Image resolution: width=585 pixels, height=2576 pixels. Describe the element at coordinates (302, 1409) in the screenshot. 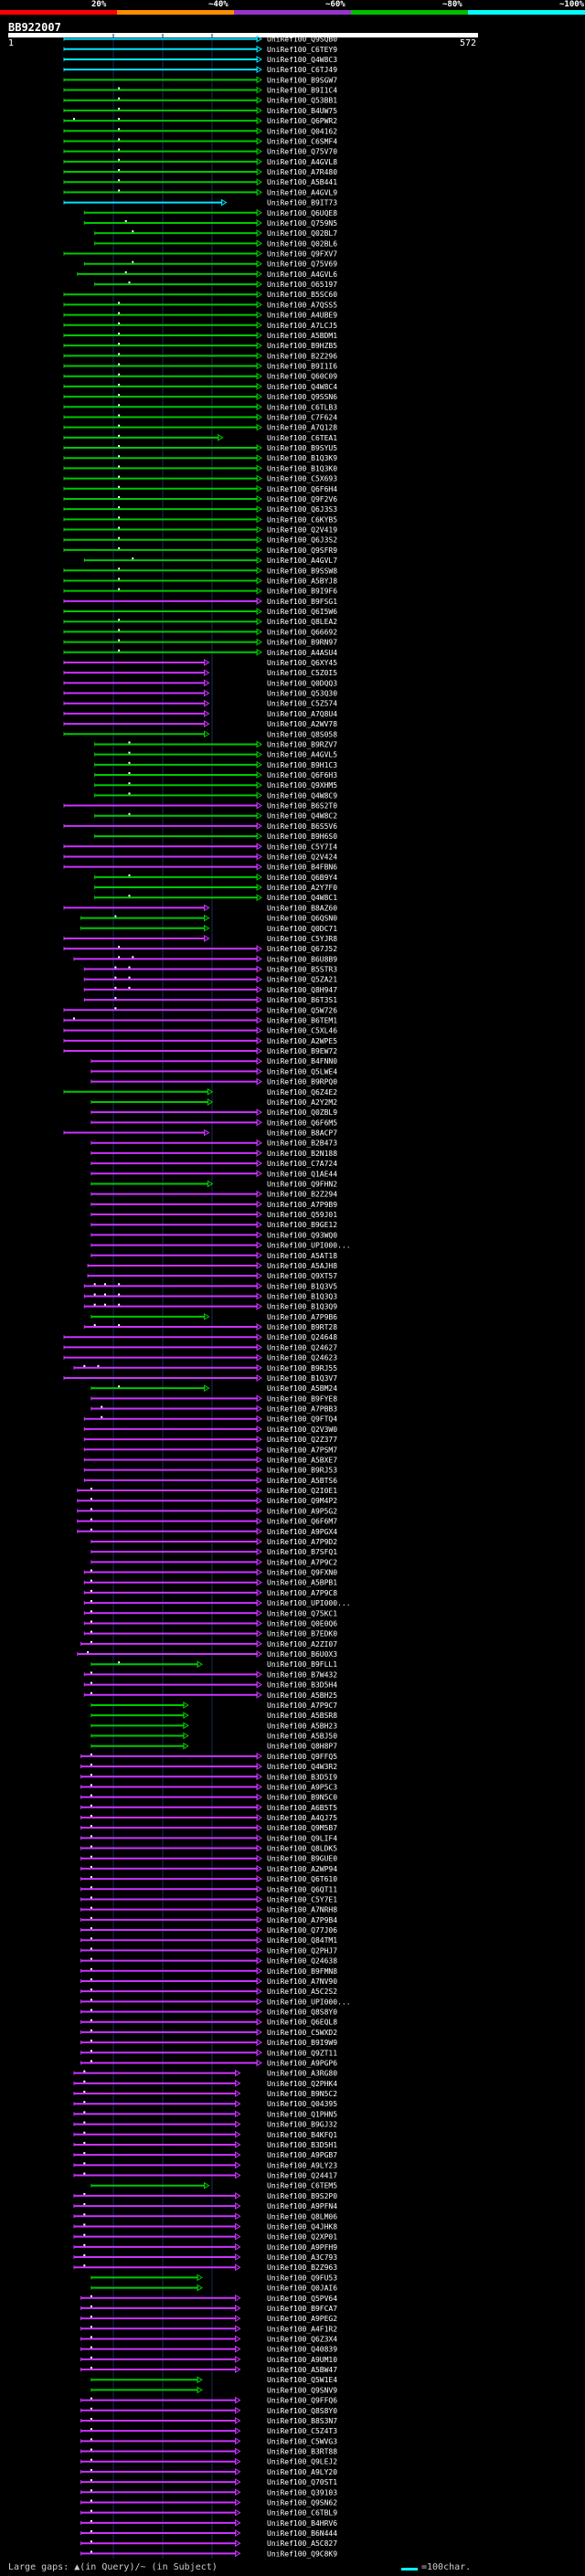

I see `hit-label: UniRef100_A7PBB3` at that location.